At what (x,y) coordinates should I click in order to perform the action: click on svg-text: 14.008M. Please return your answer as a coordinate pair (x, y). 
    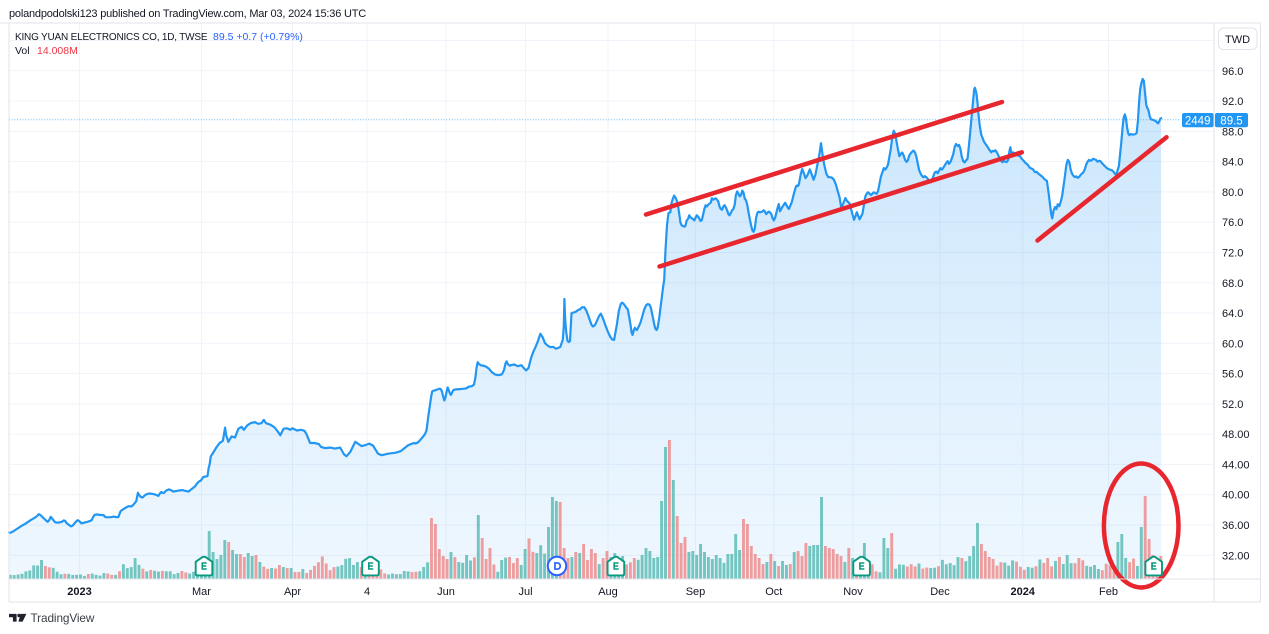
    Looking at the image, I should click on (57, 51).